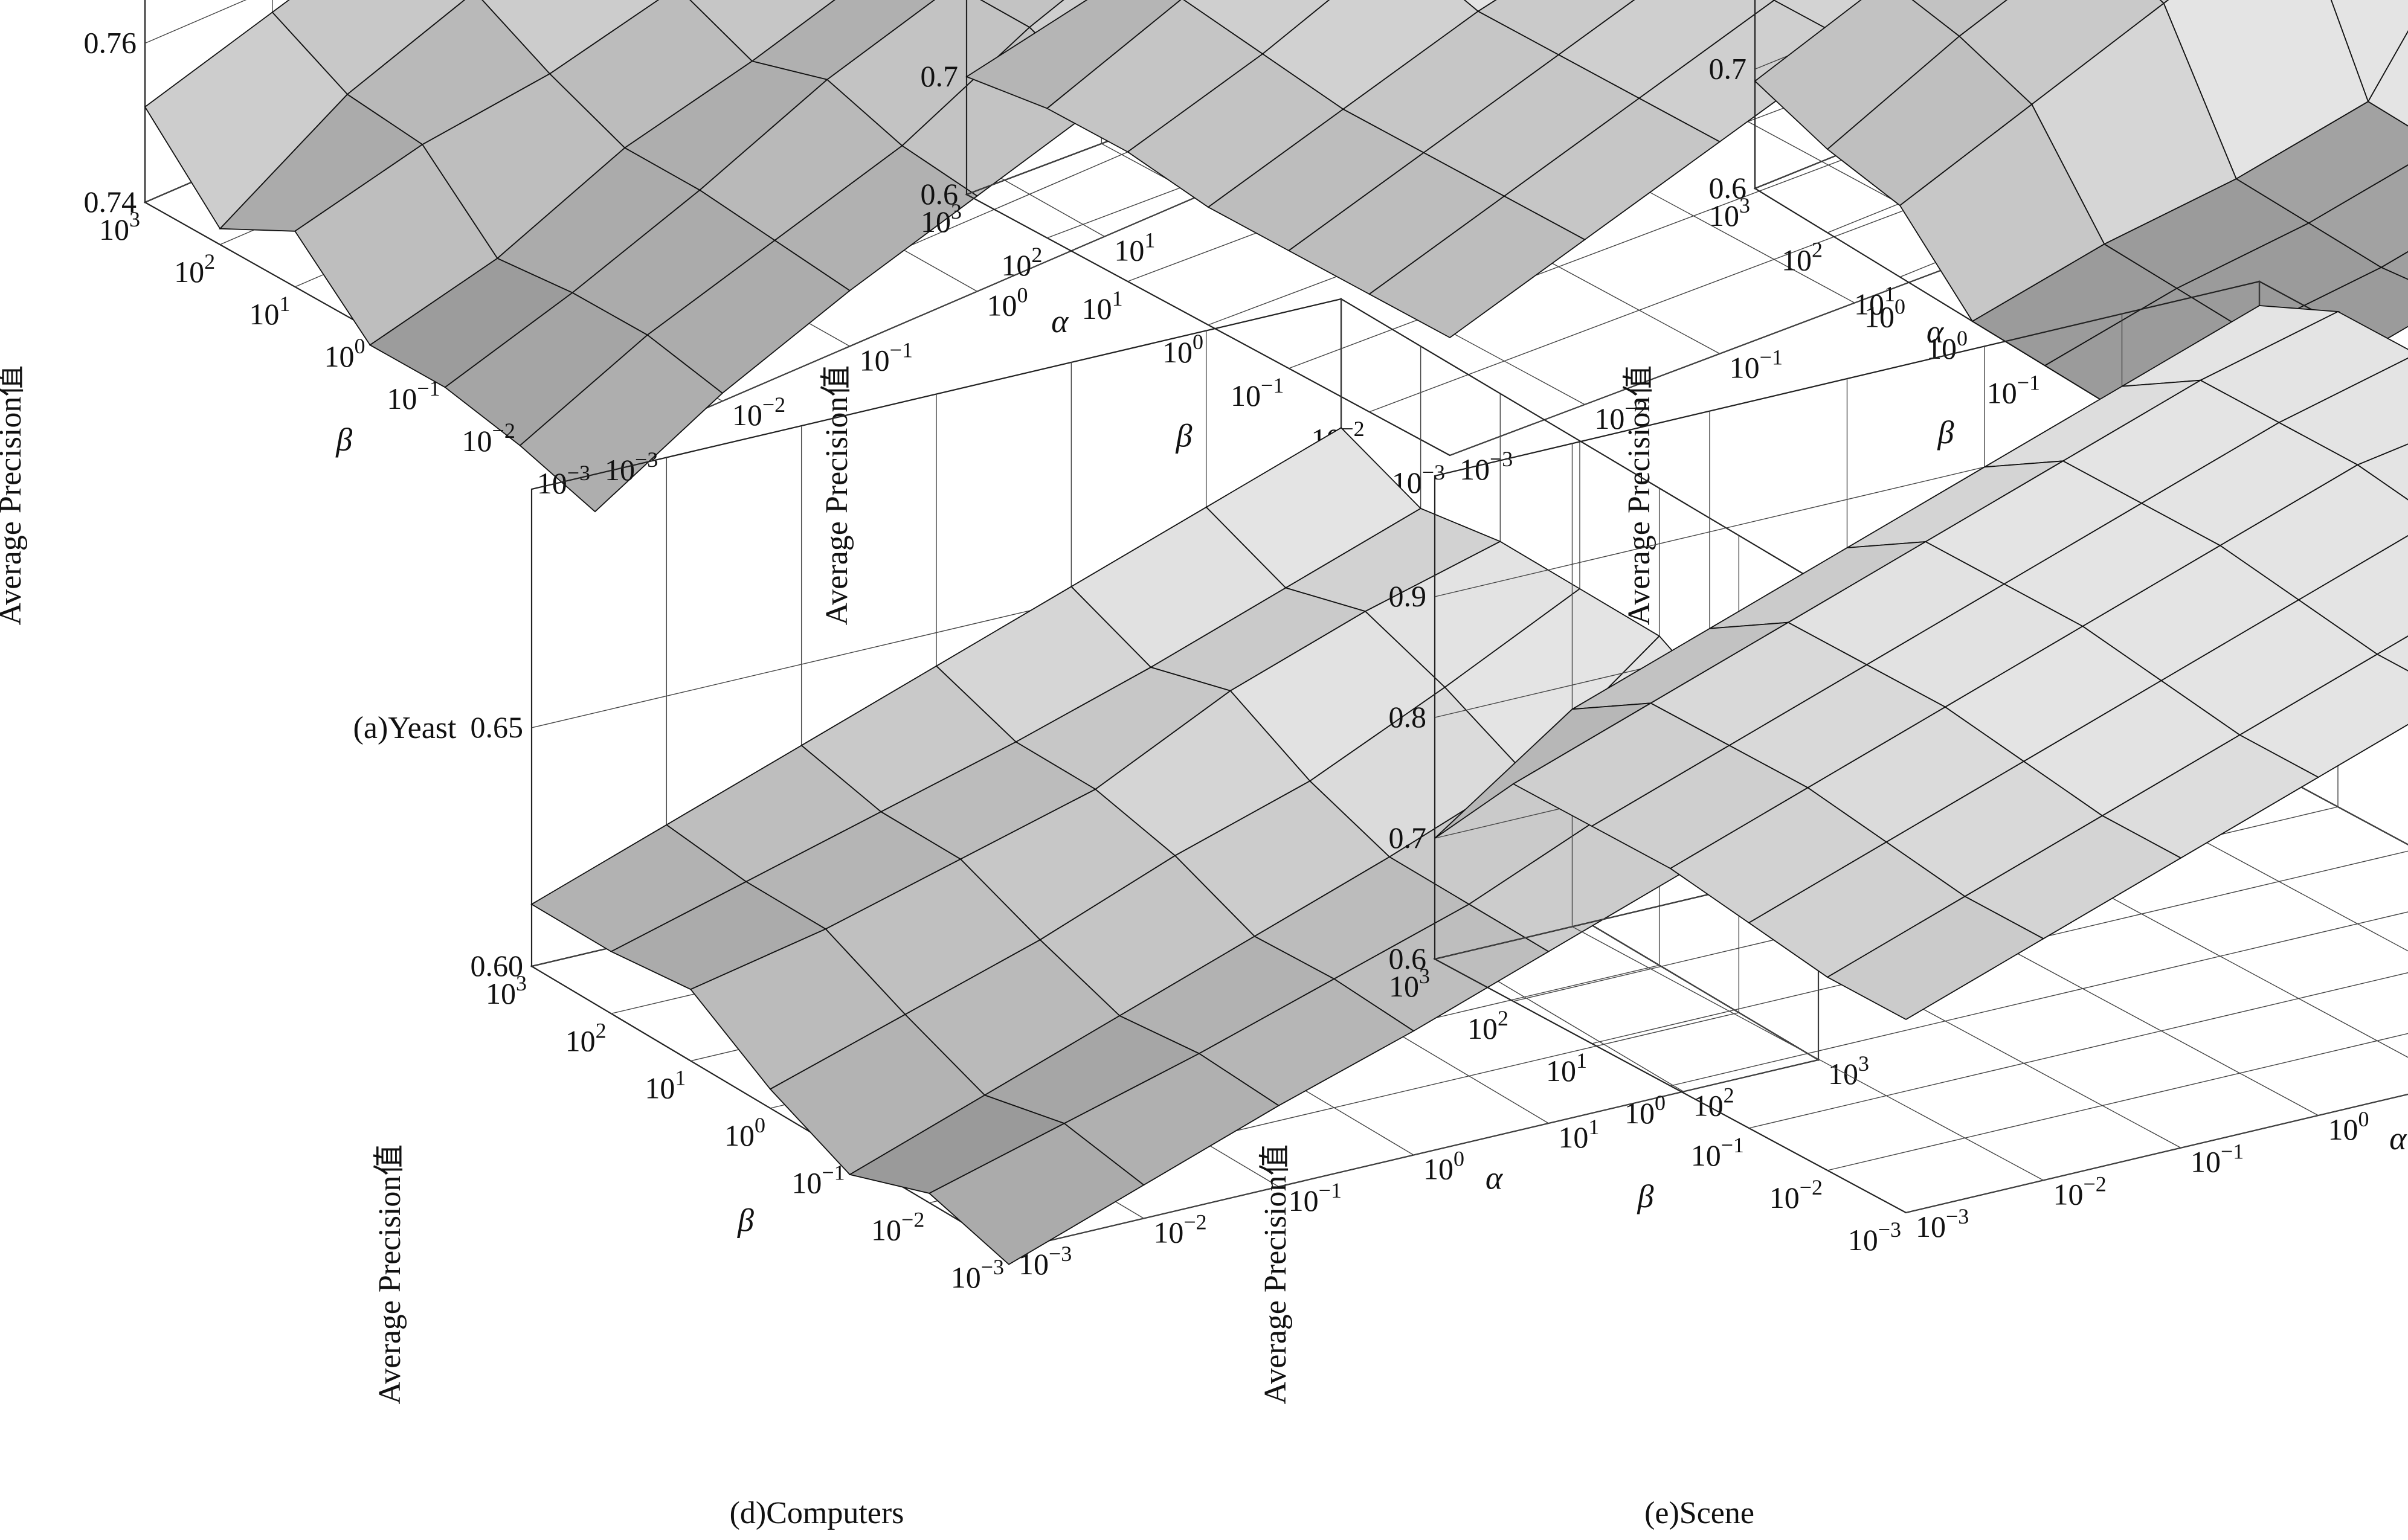  What do you see at coordinates (1756, 126) in the screenshot?
I see `grid-line` at bounding box center [1756, 126].